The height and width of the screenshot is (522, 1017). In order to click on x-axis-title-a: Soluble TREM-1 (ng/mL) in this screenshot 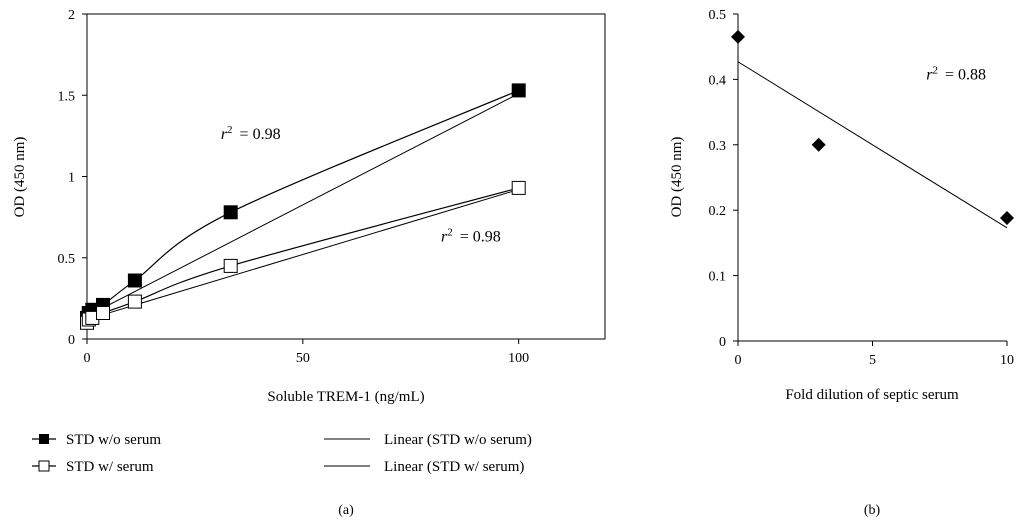, I will do `click(345, 397)`.